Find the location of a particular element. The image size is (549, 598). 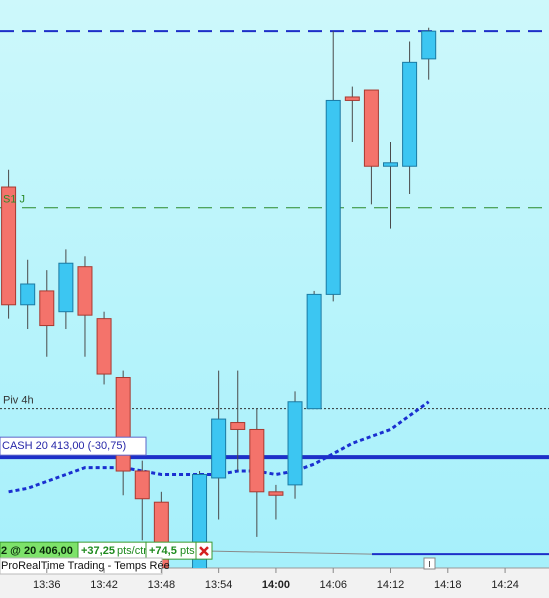

x-tick-label: 14:12 is located at coordinates (391, 585).